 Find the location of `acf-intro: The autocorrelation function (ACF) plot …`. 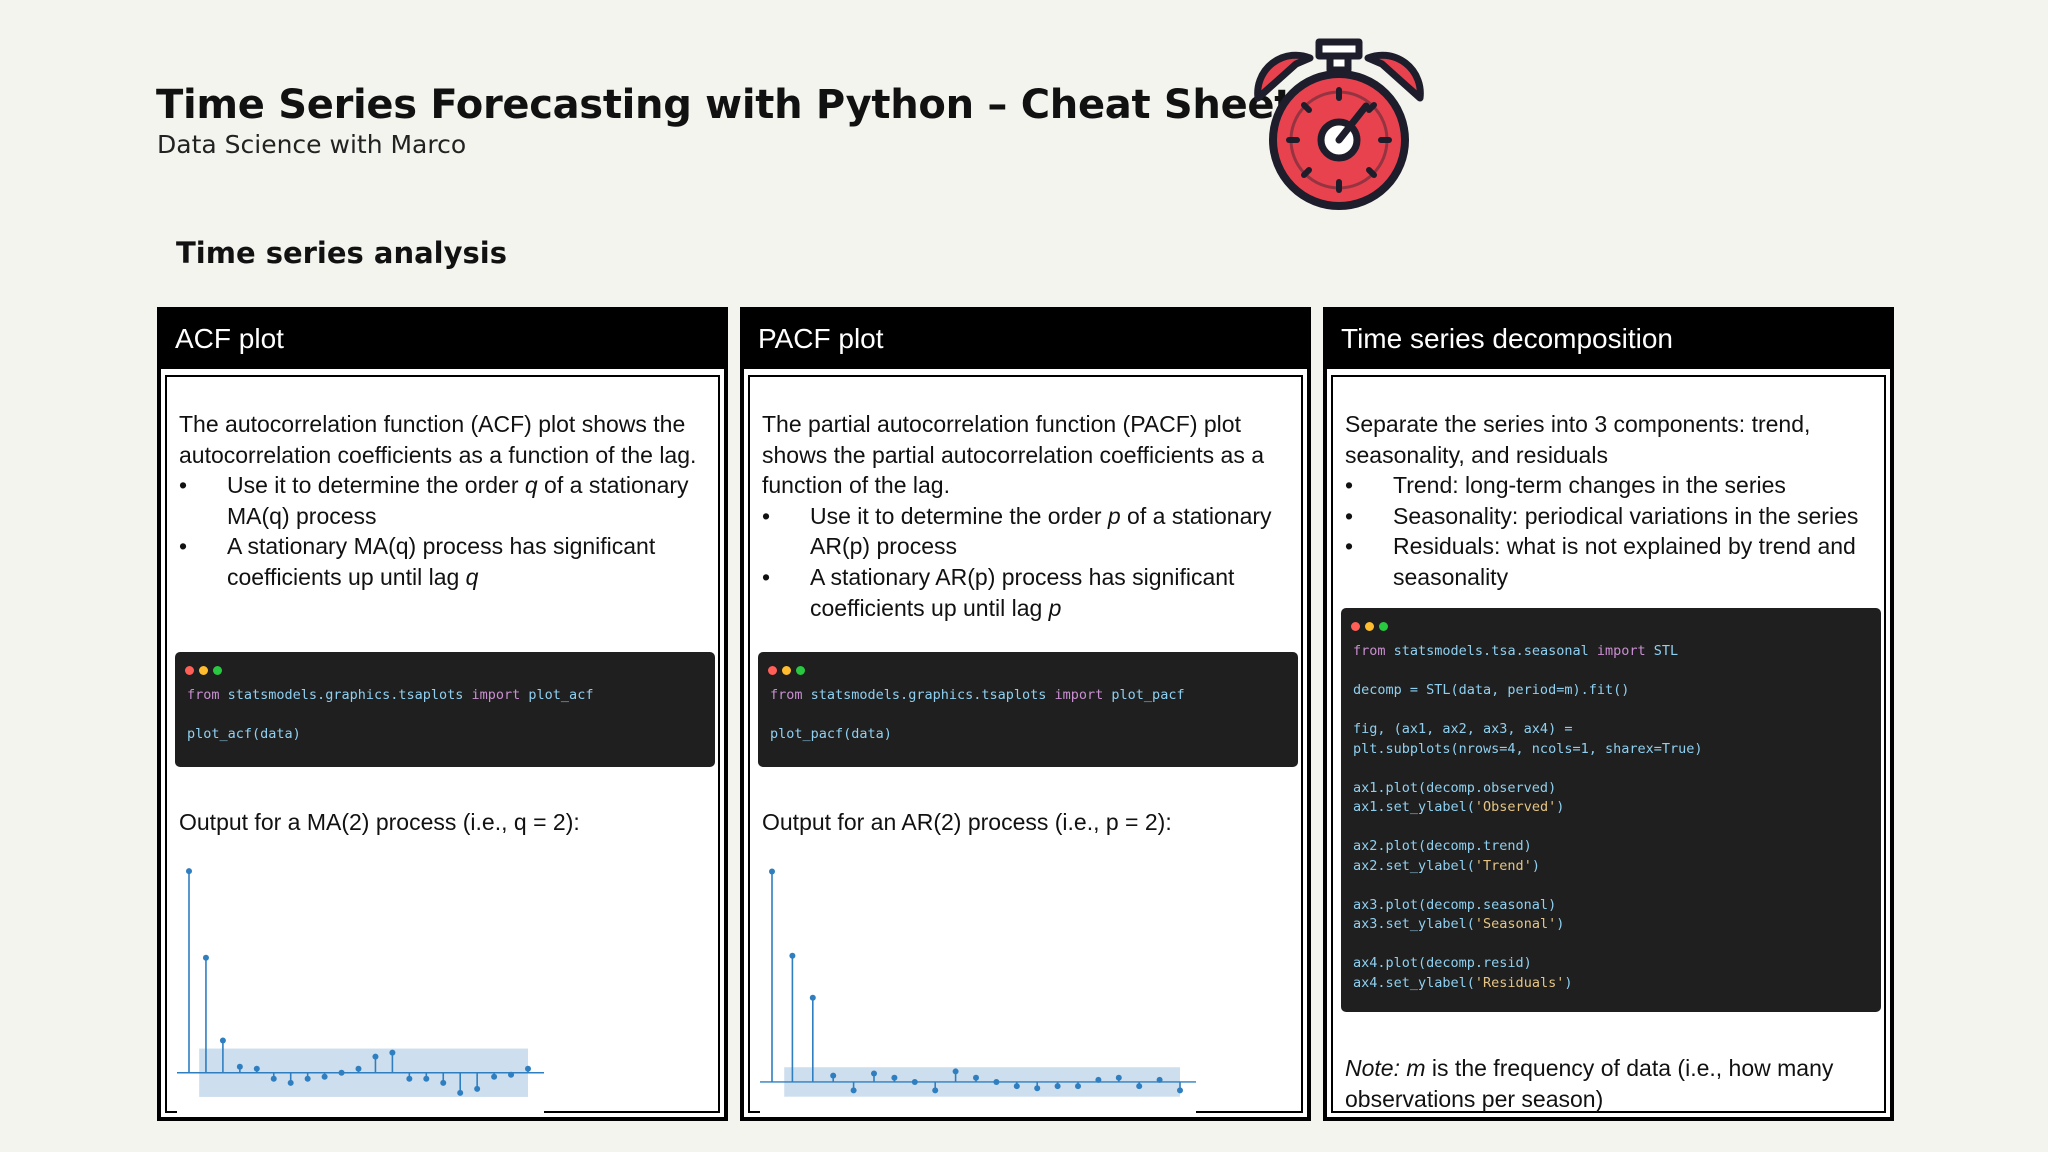

acf-intro: The autocorrelation function (ACF) plot … is located at coordinates (438, 439).